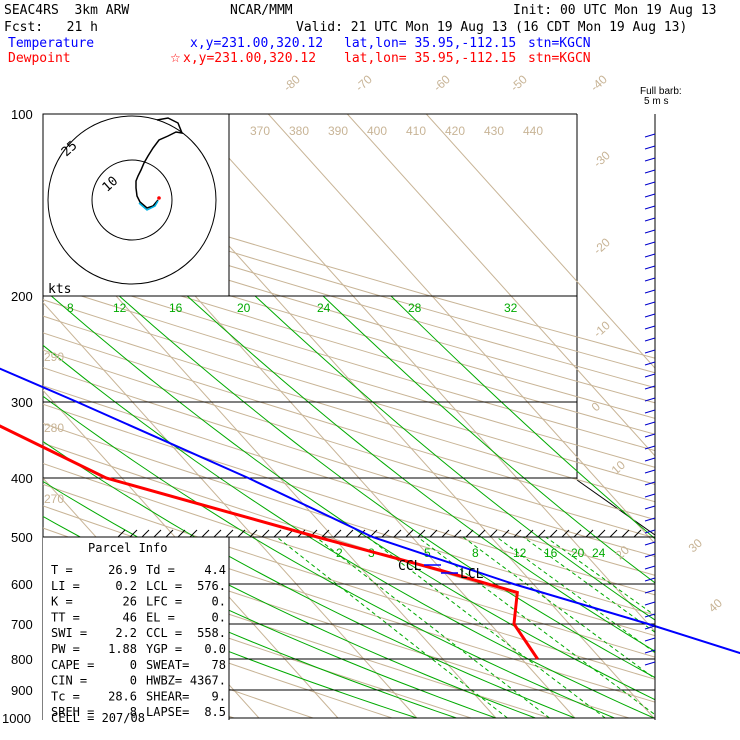  What do you see at coordinates (364, 83) in the screenshot?
I see `isotherm-label: -70` at bounding box center [364, 83].